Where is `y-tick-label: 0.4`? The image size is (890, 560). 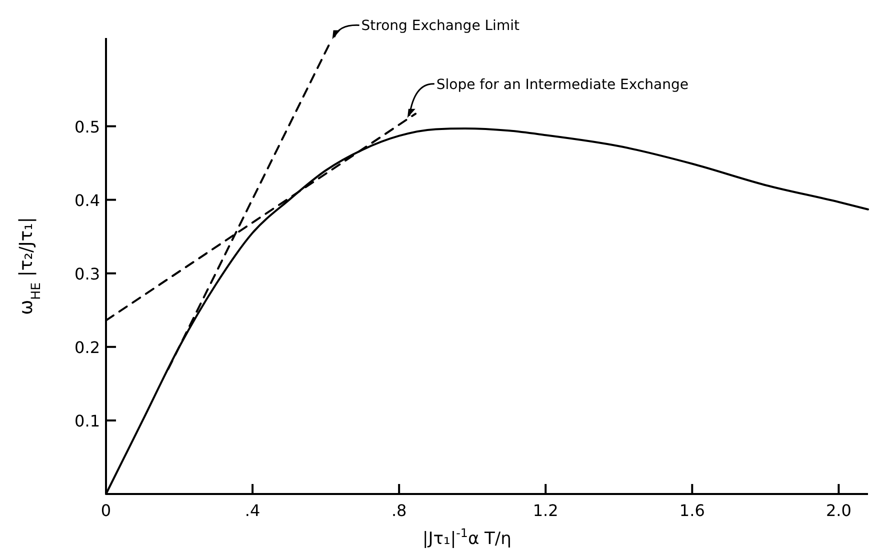 y-tick-label: 0.4 is located at coordinates (87, 200).